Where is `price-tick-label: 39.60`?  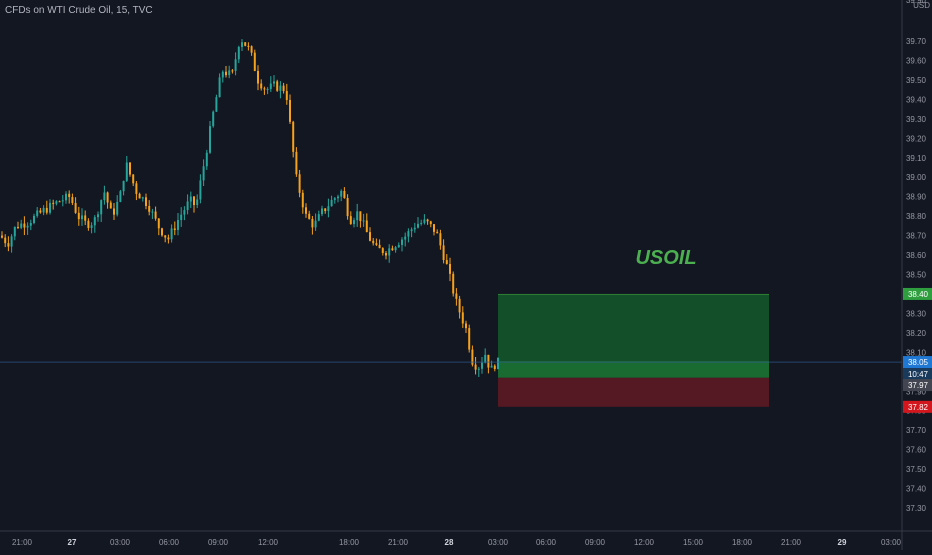 price-tick-label: 39.60 is located at coordinates (916, 60).